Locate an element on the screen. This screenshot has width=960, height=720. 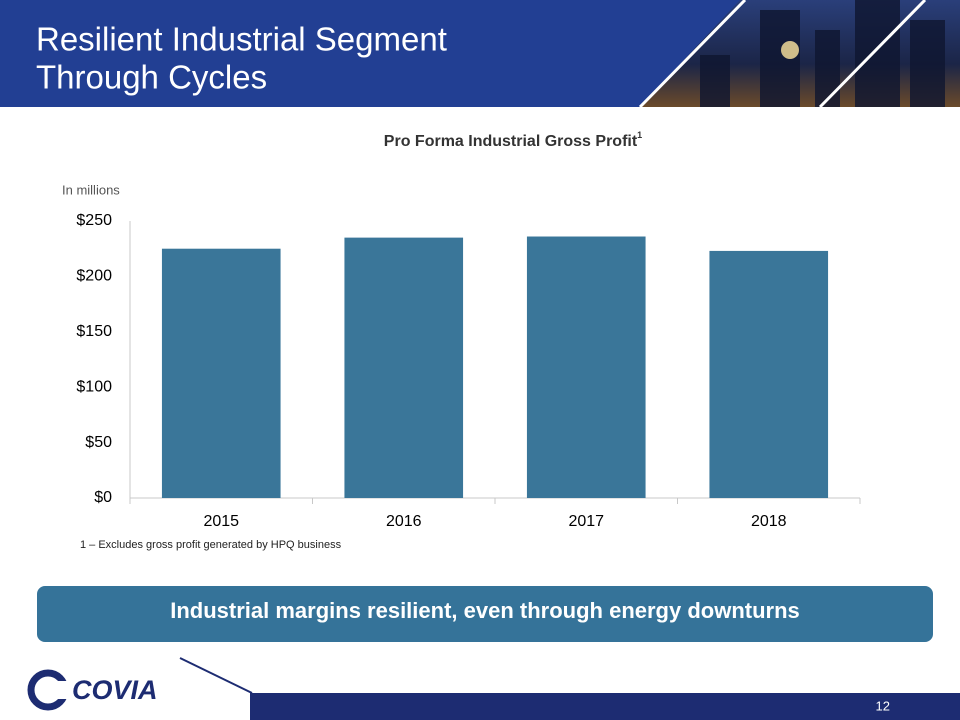
x-tick-label: 2015 is located at coordinates (221, 521).